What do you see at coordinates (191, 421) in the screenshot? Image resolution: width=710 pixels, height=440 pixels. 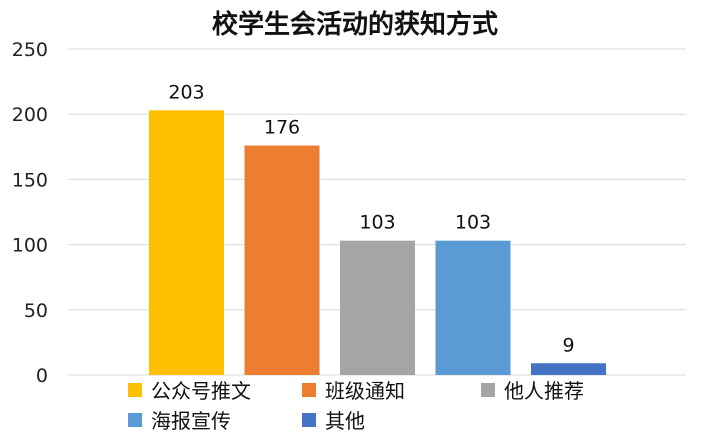 I see `legend-entry: 海报宣传` at bounding box center [191, 421].